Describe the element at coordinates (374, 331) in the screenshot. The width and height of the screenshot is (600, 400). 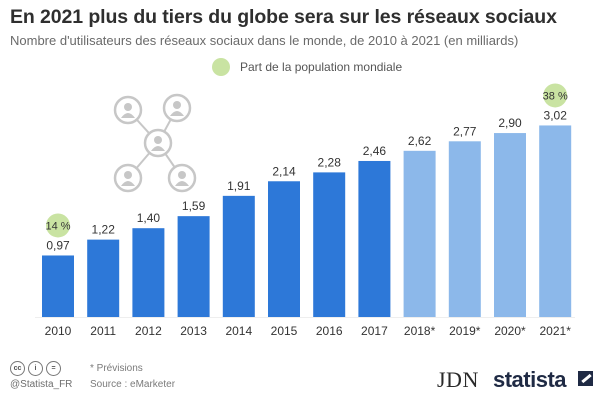
I see `x-tick-label: 2017` at that location.